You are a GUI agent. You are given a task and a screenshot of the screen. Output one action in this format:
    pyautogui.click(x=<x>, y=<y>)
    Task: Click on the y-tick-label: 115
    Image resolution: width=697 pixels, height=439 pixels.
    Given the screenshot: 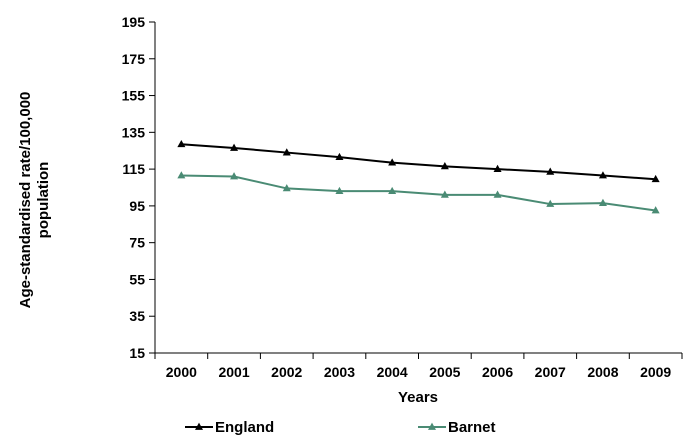 What is the action you would take?
    pyautogui.click(x=133, y=169)
    